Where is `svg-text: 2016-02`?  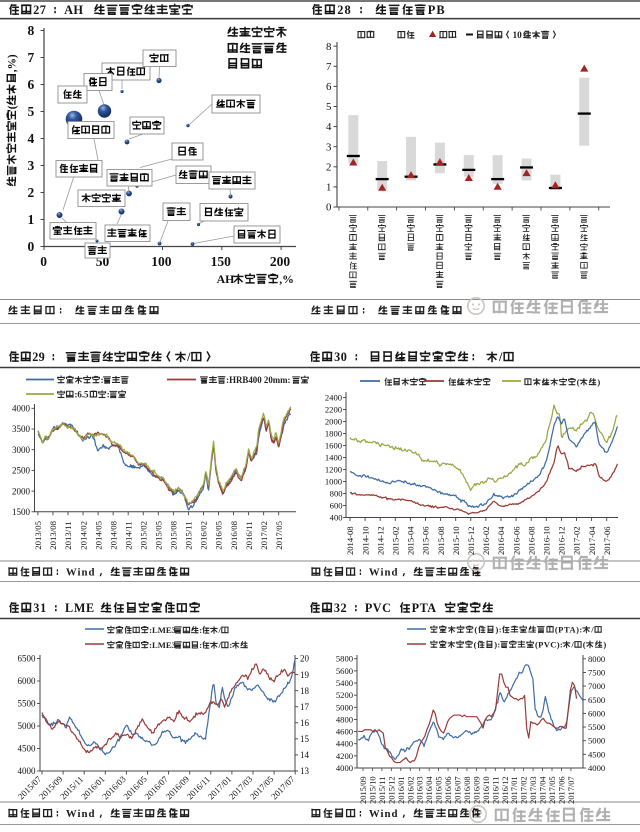 svg-text: 2016-02 is located at coordinates (486, 540).